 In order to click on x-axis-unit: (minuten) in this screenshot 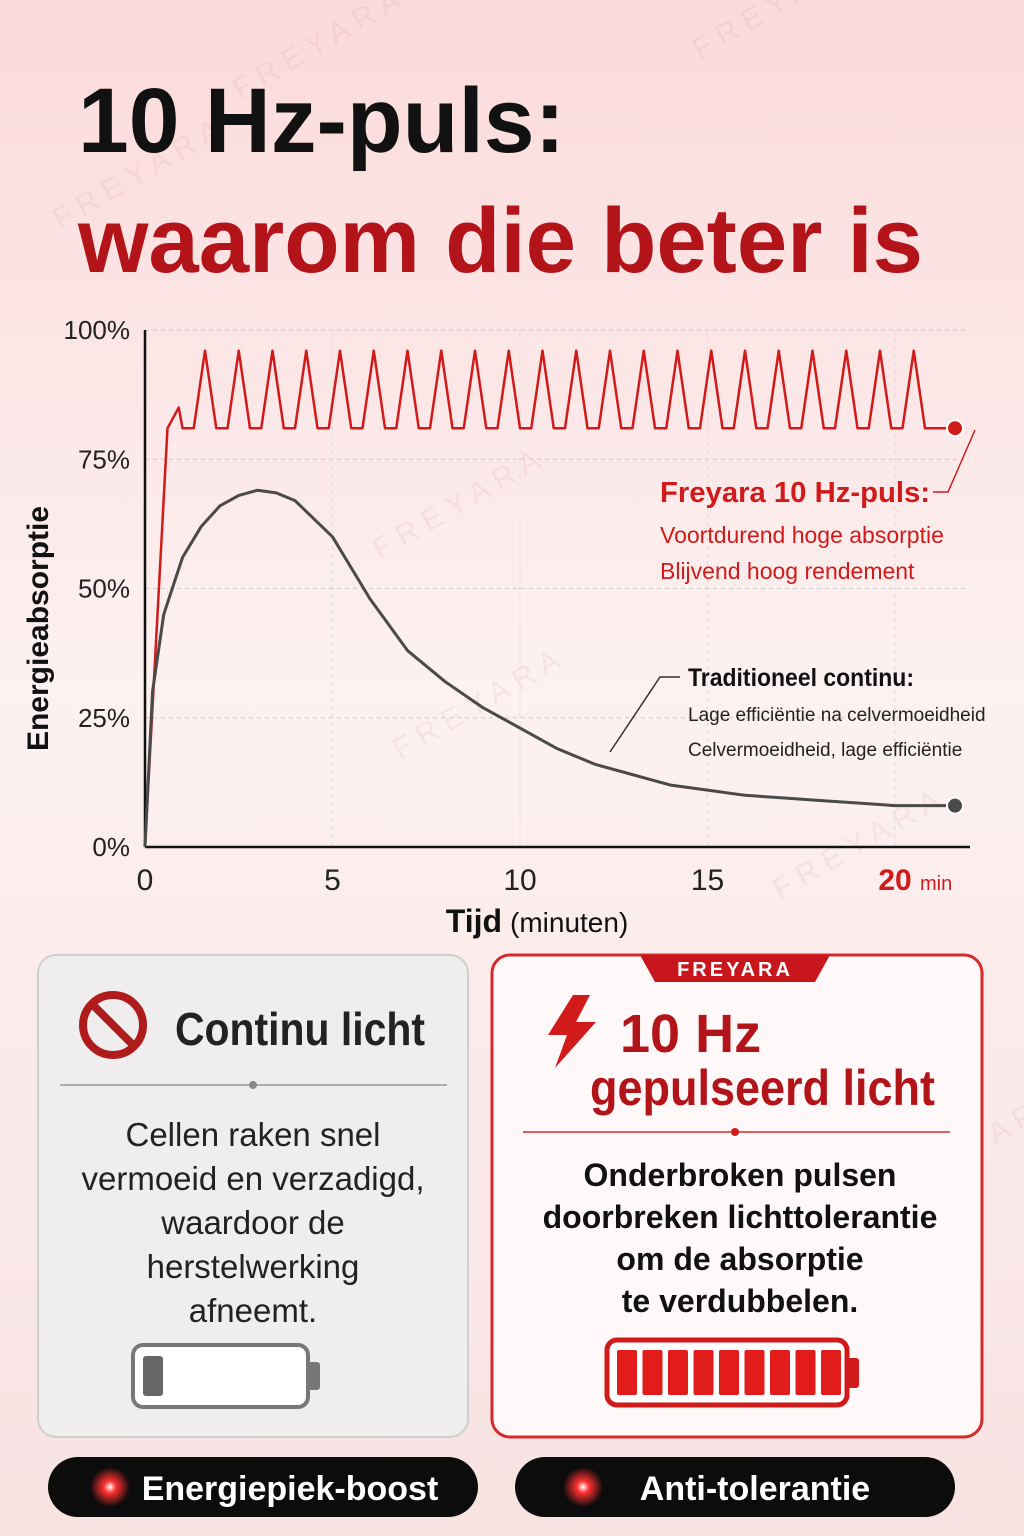, I will do `click(569, 922)`.